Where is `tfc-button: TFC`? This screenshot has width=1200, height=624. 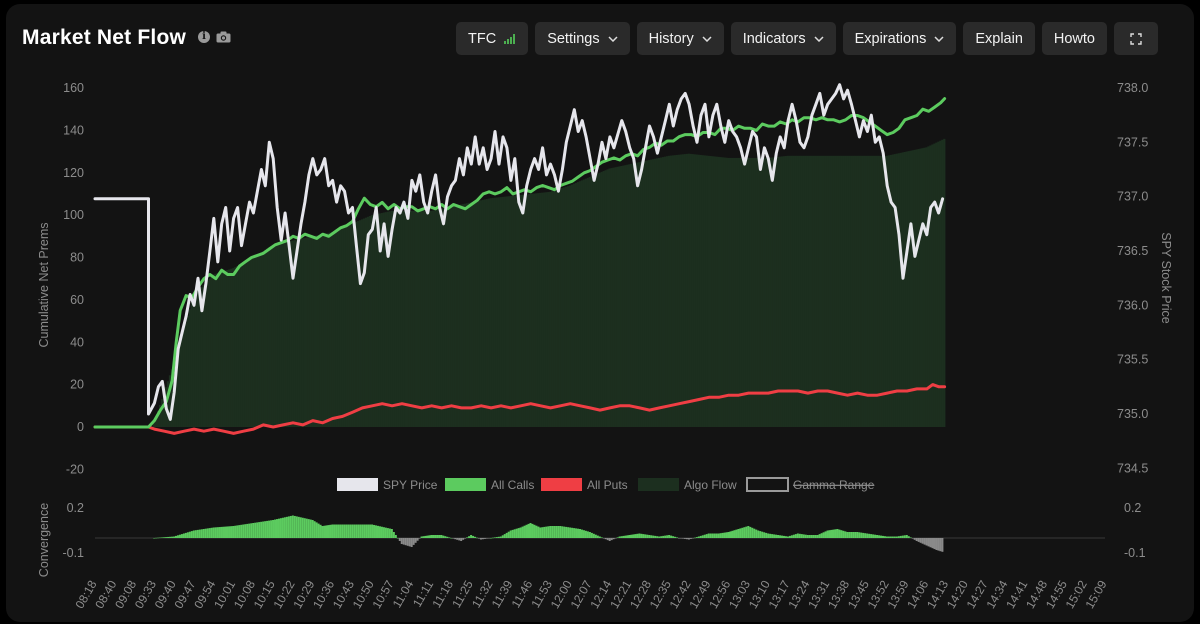
tfc-button: TFC is located at coordinates (492, 38).